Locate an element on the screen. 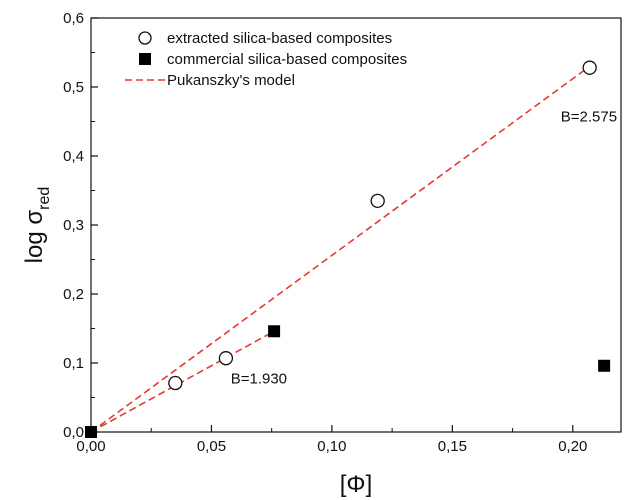  x-tick-label: 0,15 is located at coordinates (452, 446).